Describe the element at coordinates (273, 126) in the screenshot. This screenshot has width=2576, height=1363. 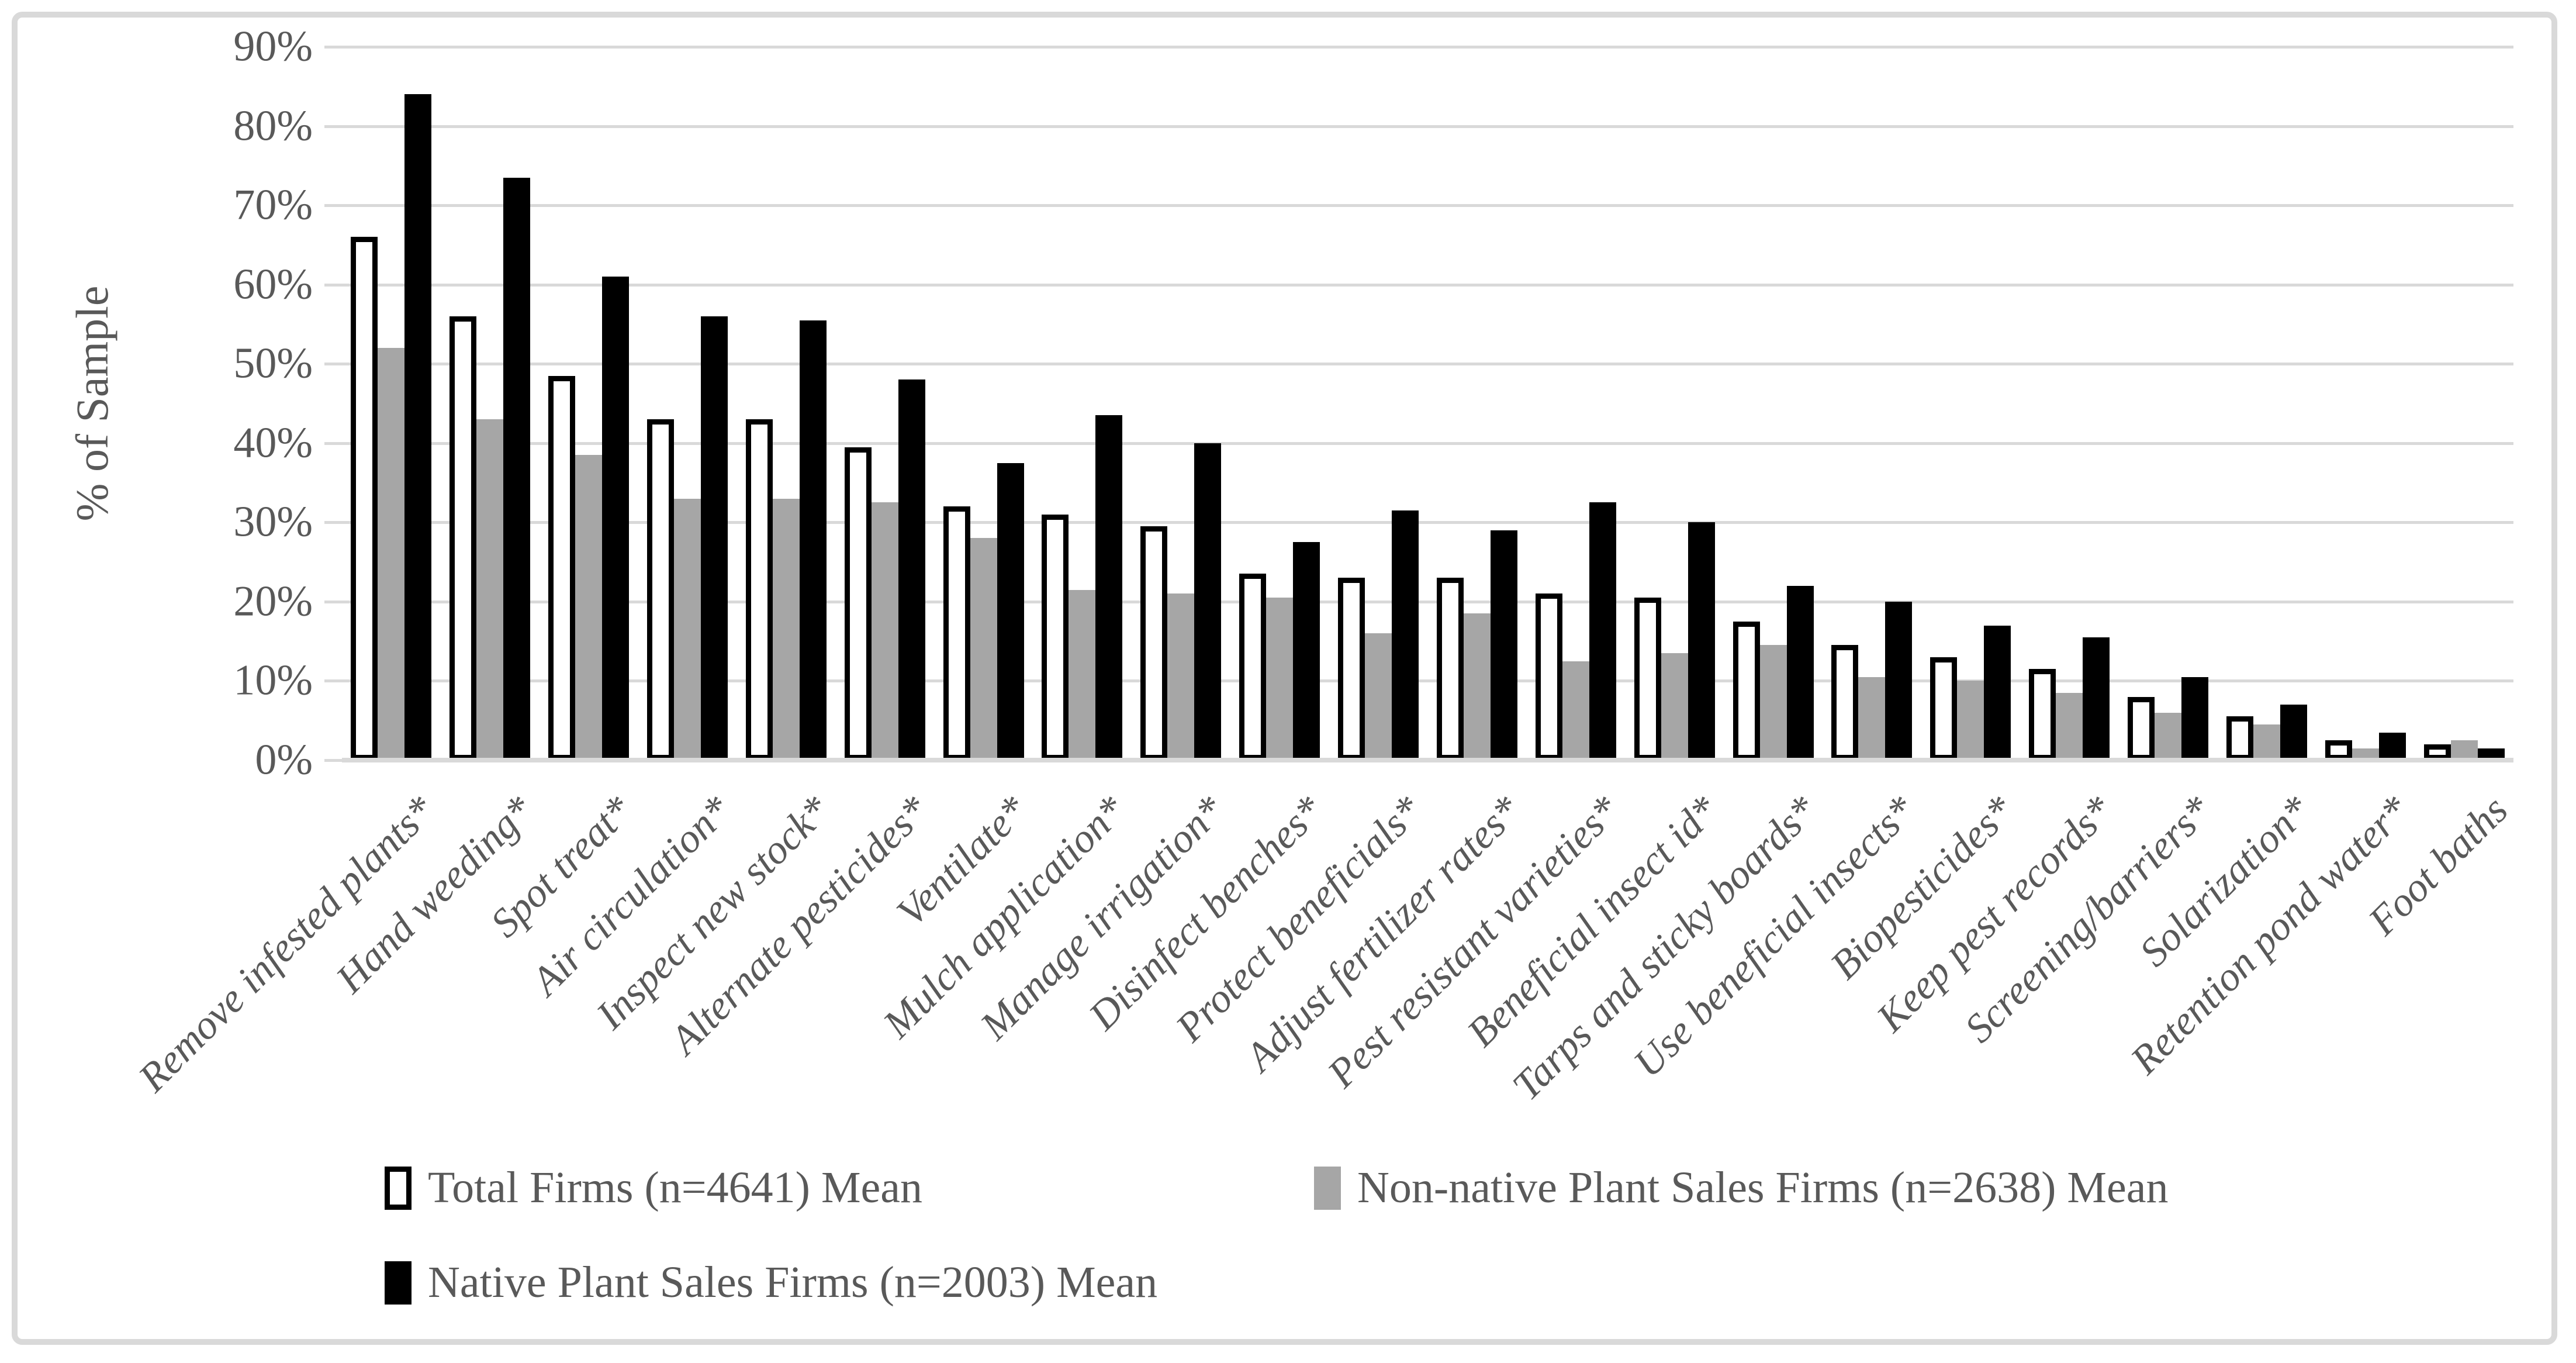
I see `y-tick-label-80: 80%` at that location.